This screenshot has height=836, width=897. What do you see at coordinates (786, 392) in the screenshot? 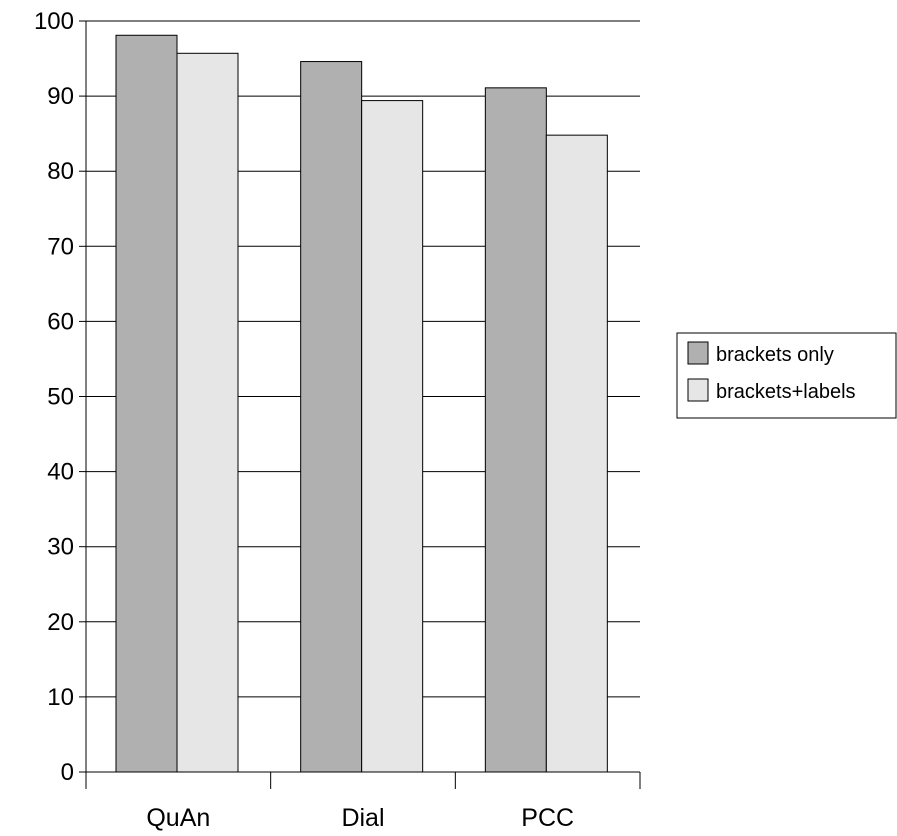
I see `legend-label: brackets+labels` at bounding box center [786, 392].